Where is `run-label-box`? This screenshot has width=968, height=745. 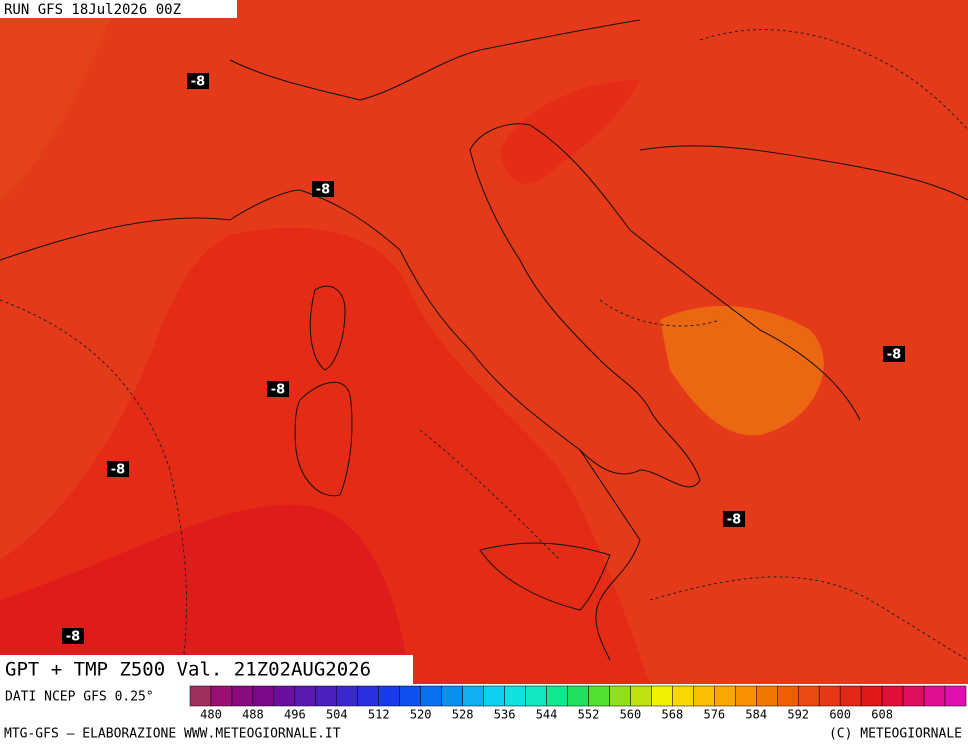 run-label-box is located at coordinates (118, 9).